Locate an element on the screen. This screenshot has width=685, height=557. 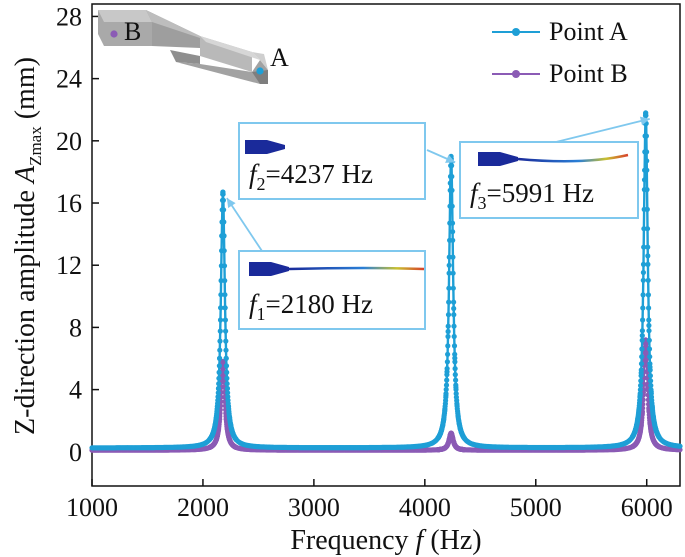
y-tick-label: 0 is located at coordinates (75, 452).